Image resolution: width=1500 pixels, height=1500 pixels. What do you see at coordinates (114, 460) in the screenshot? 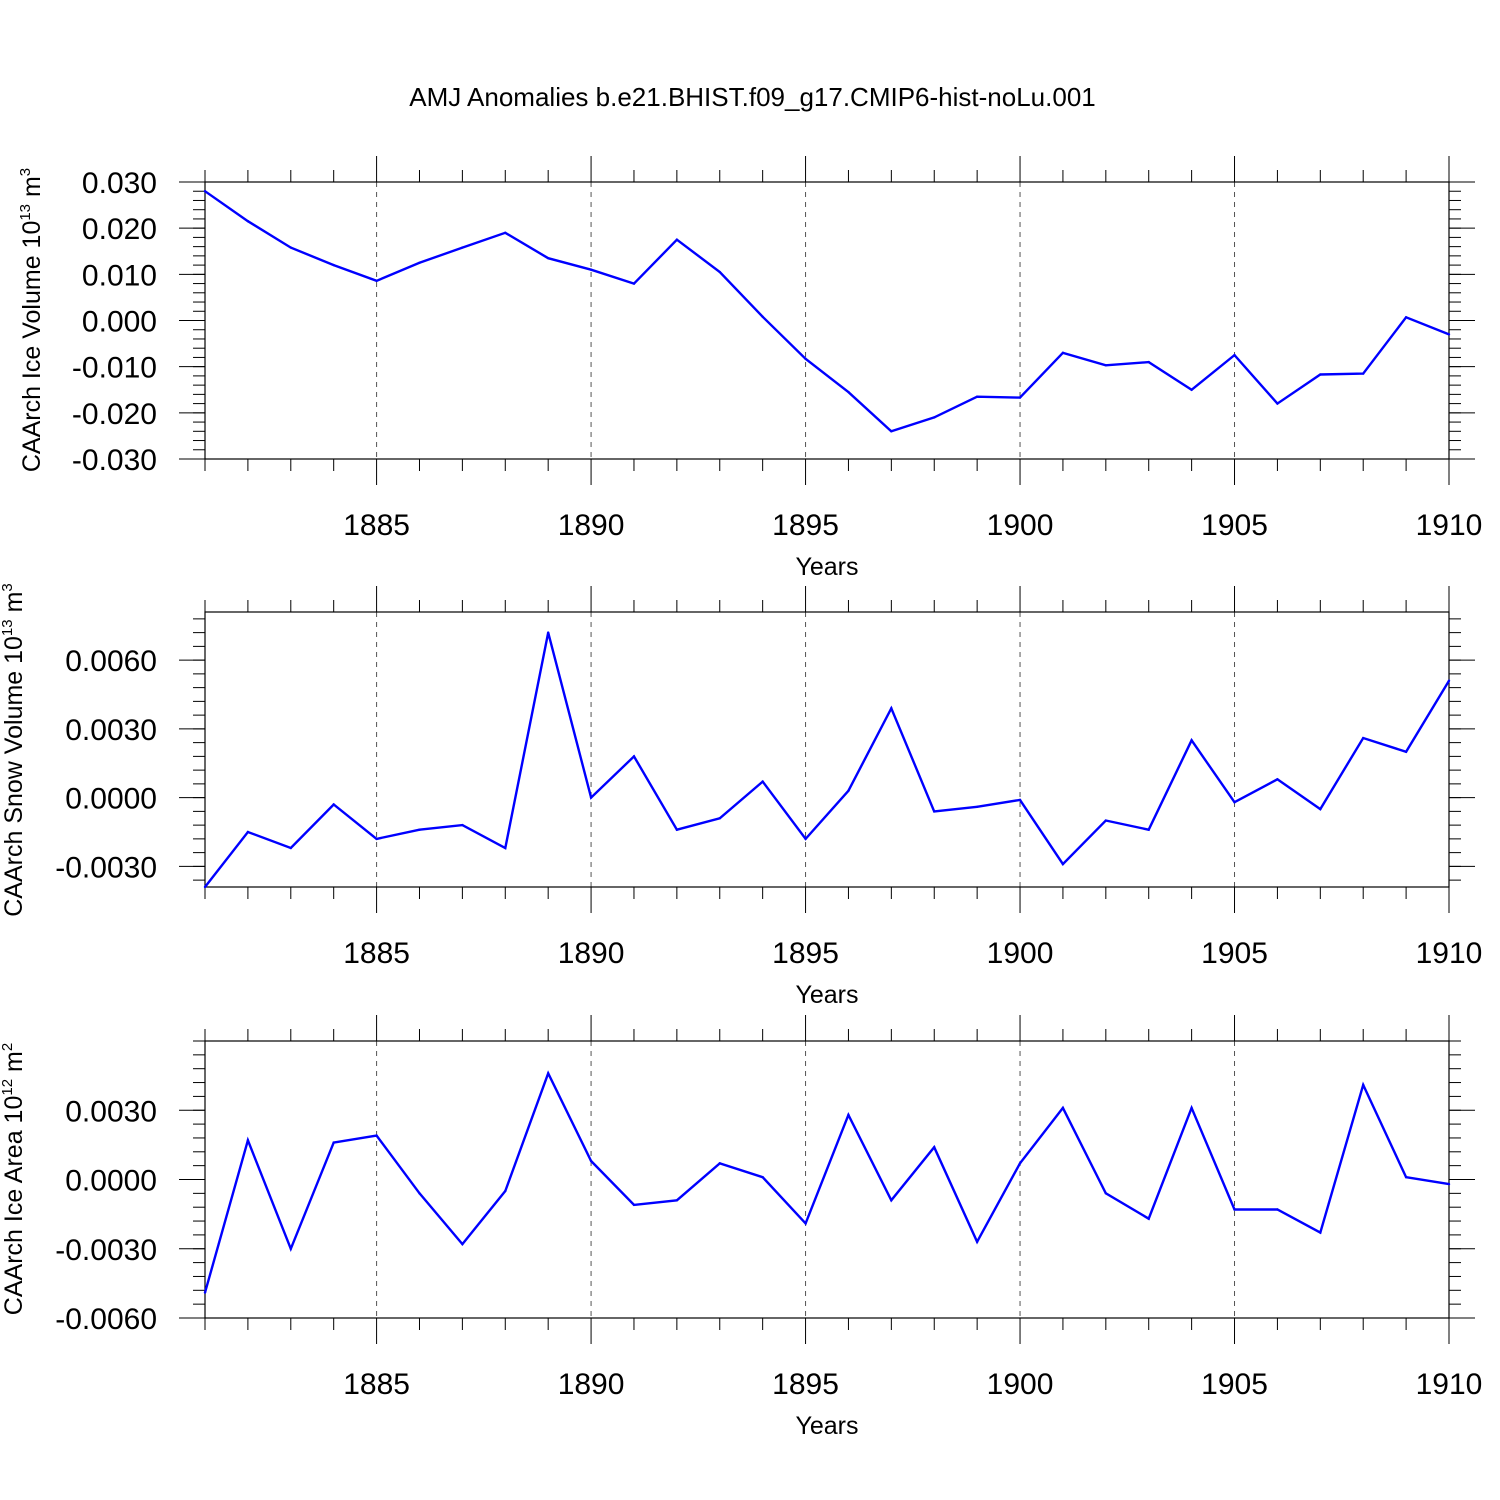
I see `y-tick-label: -0.030` at bounding box center [114, 460].